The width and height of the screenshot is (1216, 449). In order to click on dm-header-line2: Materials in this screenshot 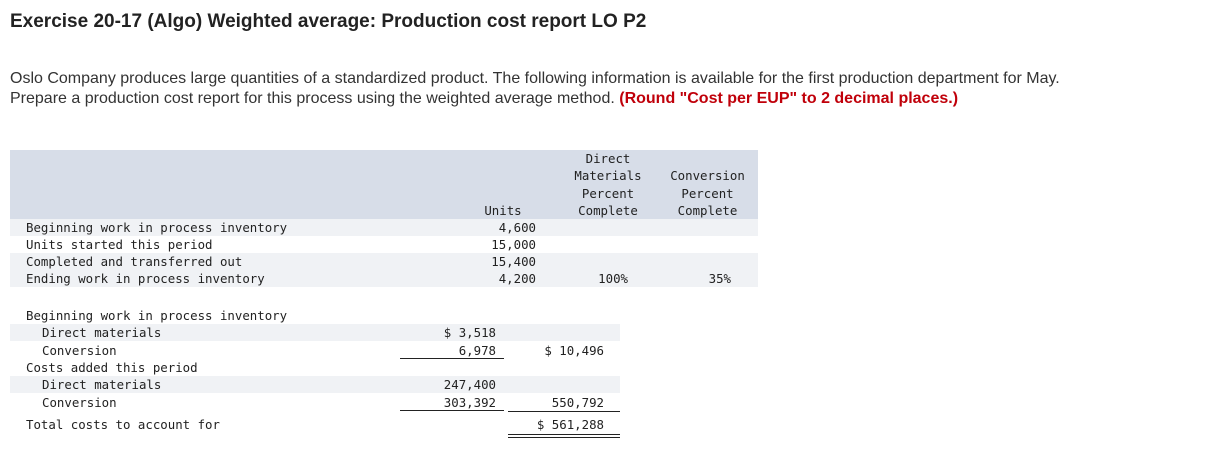, I will do `click(608, 175)`.